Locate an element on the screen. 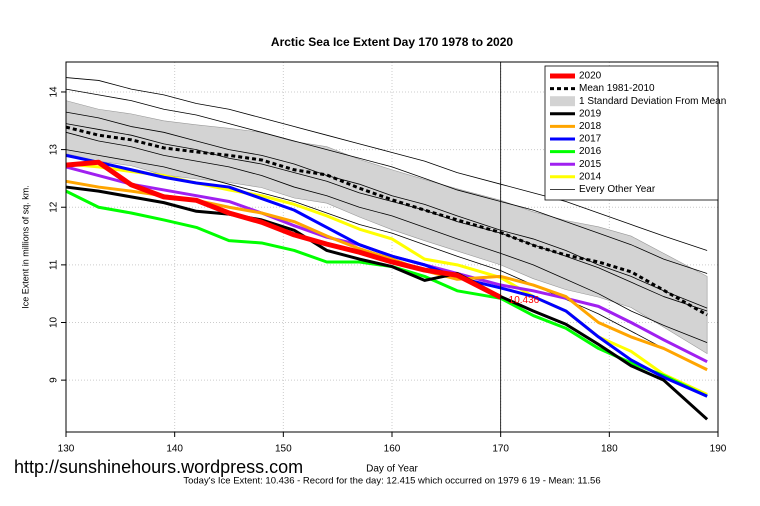 This screenshot has width=760, height=506. y-tick-label: 9 is located at coordinates (54, 380).